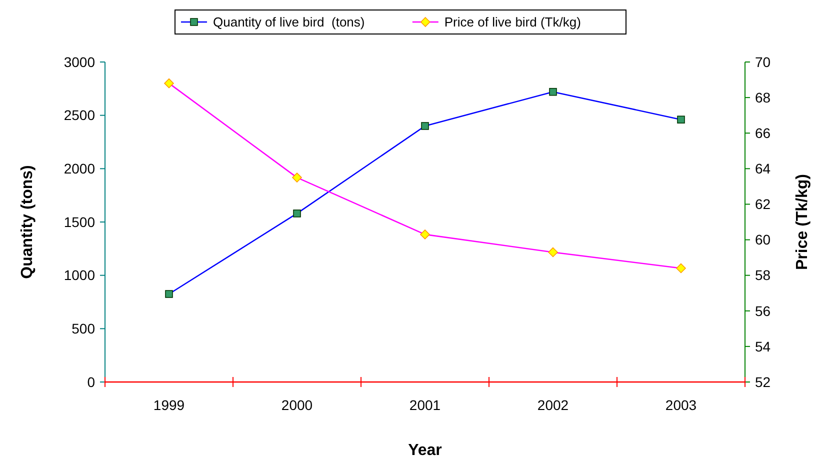  I want to click on y2-tick-label: 68, so click(763, 97).